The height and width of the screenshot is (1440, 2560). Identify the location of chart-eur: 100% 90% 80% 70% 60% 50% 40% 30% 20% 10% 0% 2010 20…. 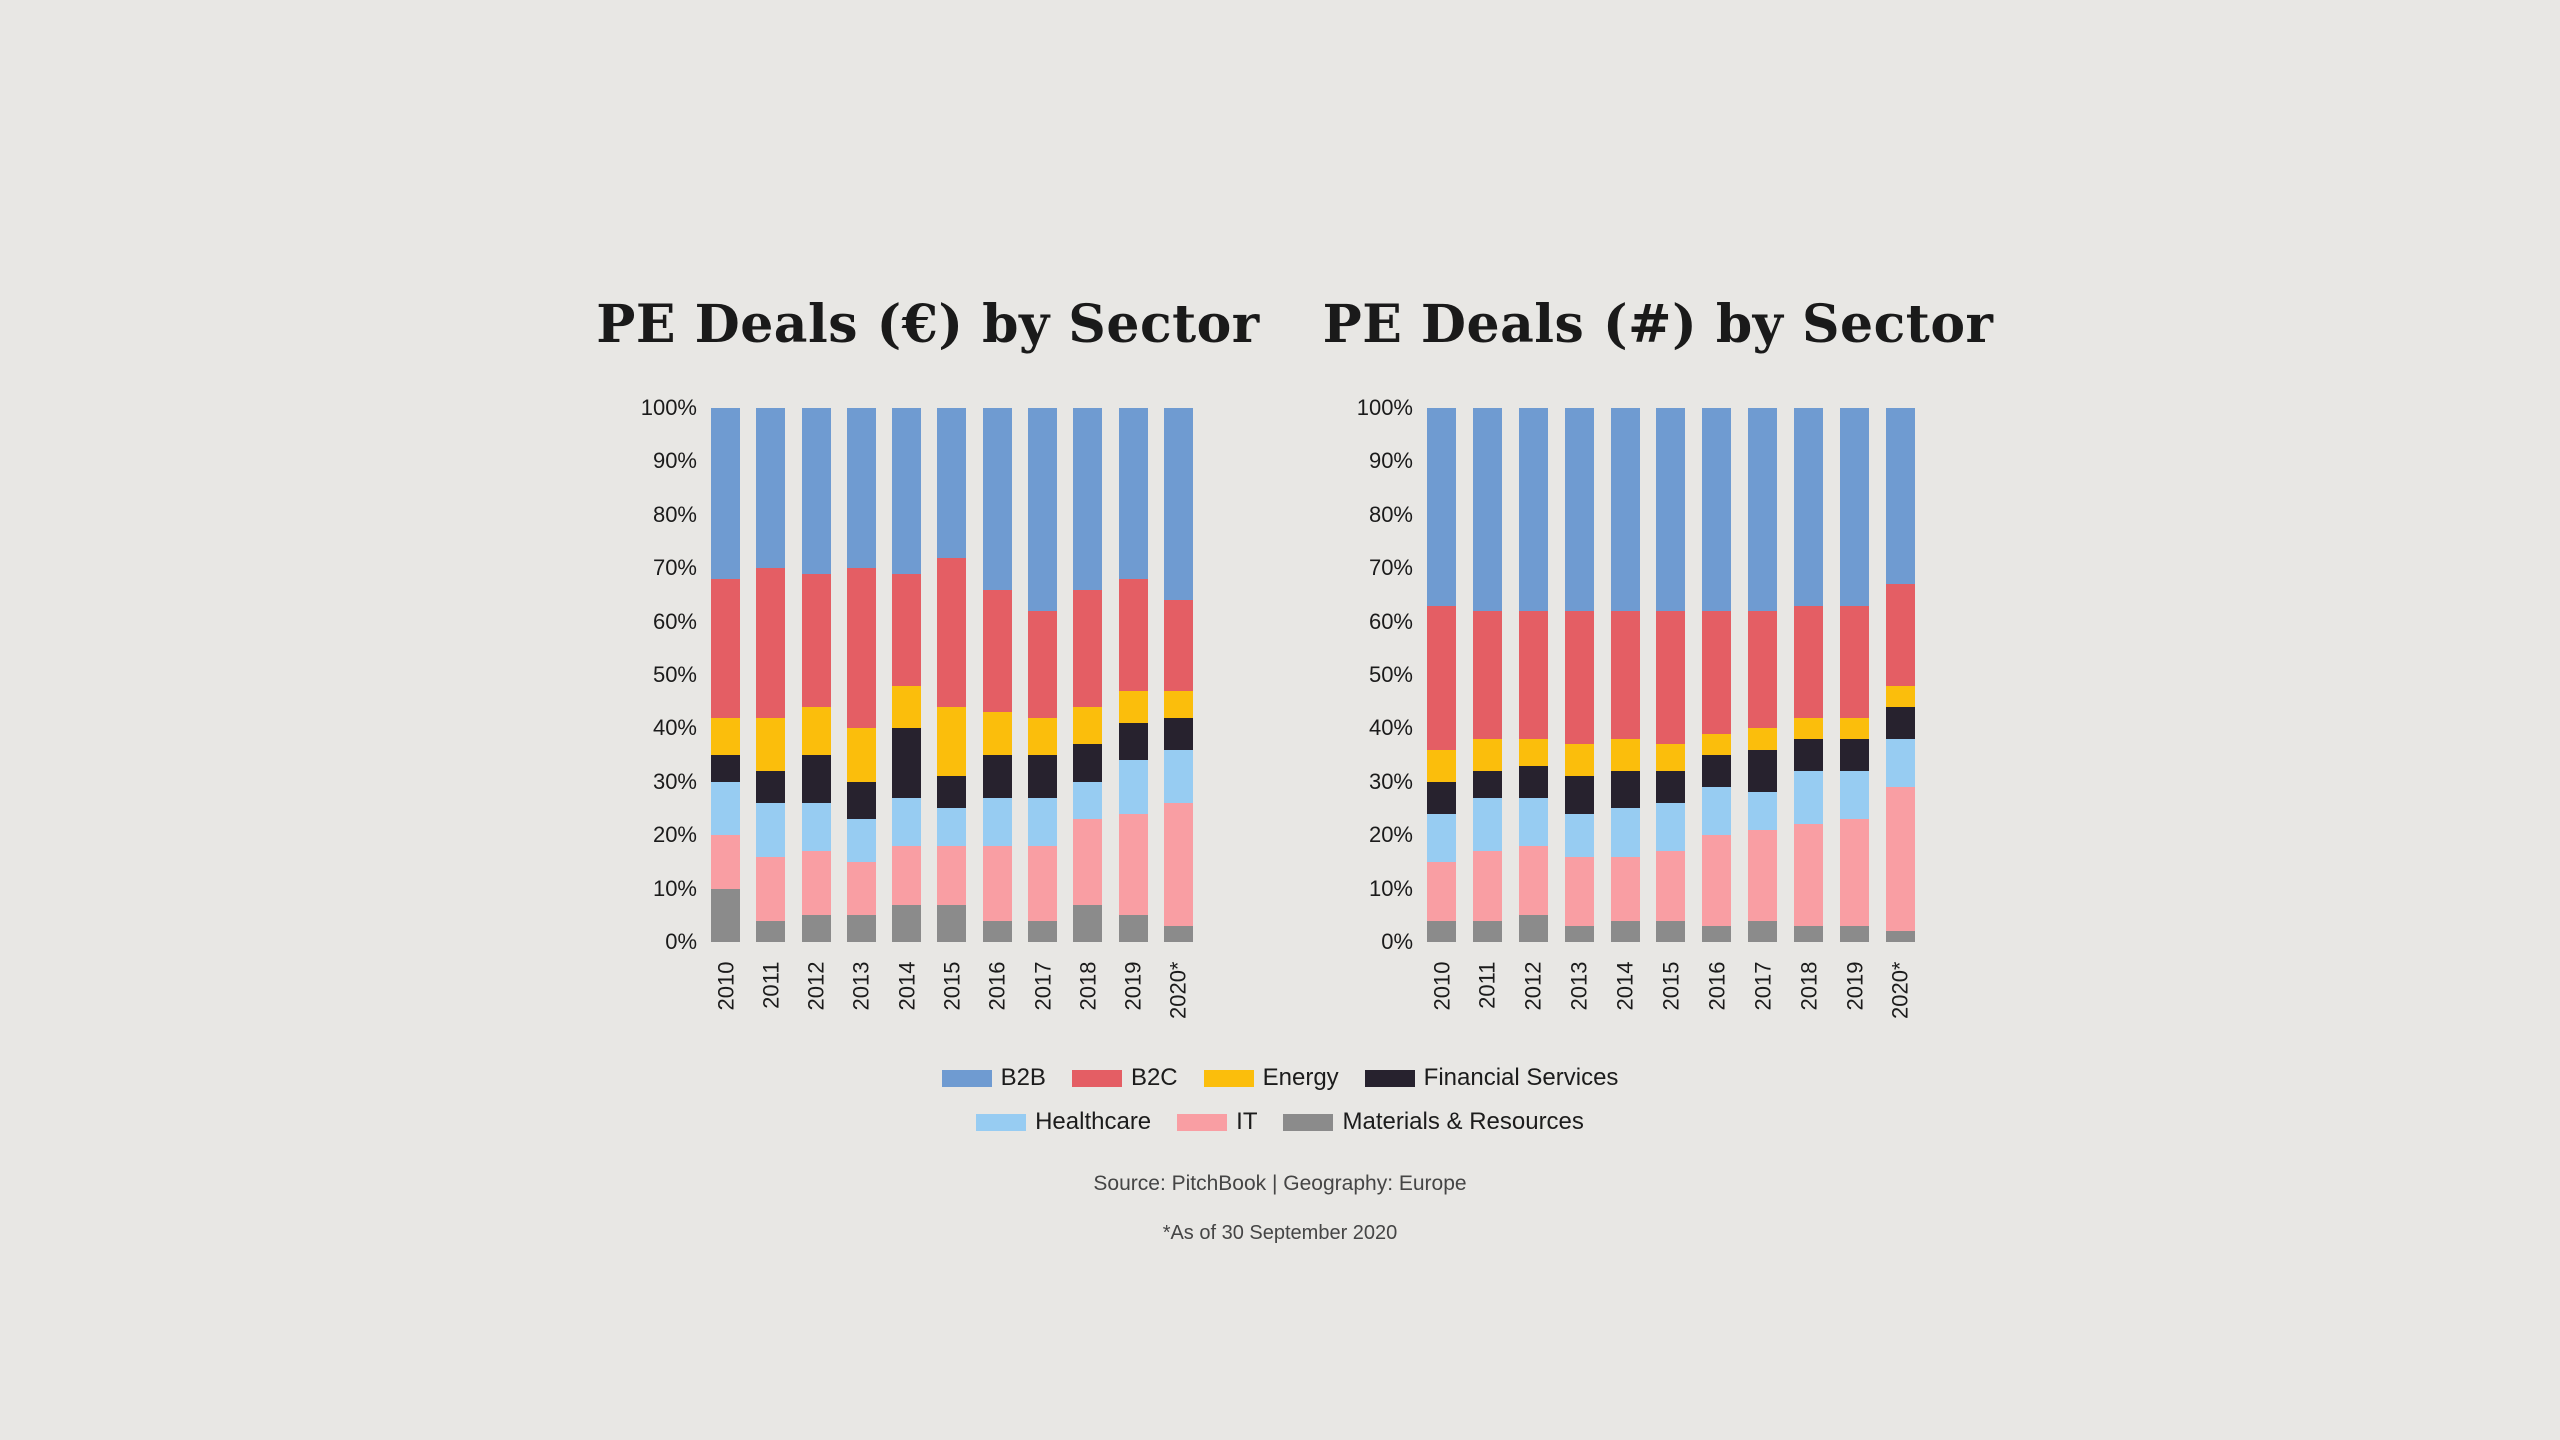
(917, 707).